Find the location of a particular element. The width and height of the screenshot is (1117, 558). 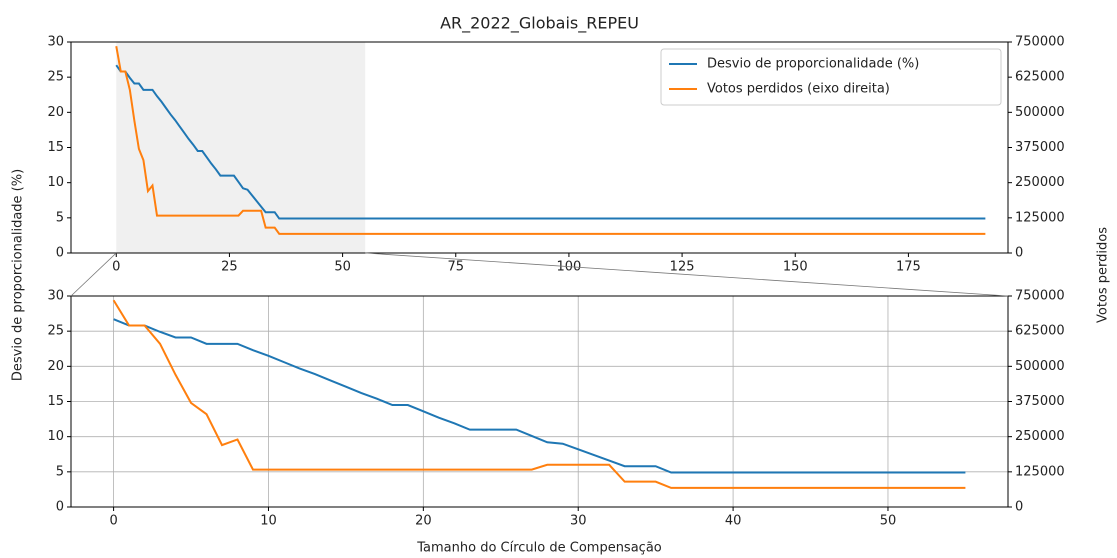

x-tick-label: 175 is located at coordinates (908, 267).